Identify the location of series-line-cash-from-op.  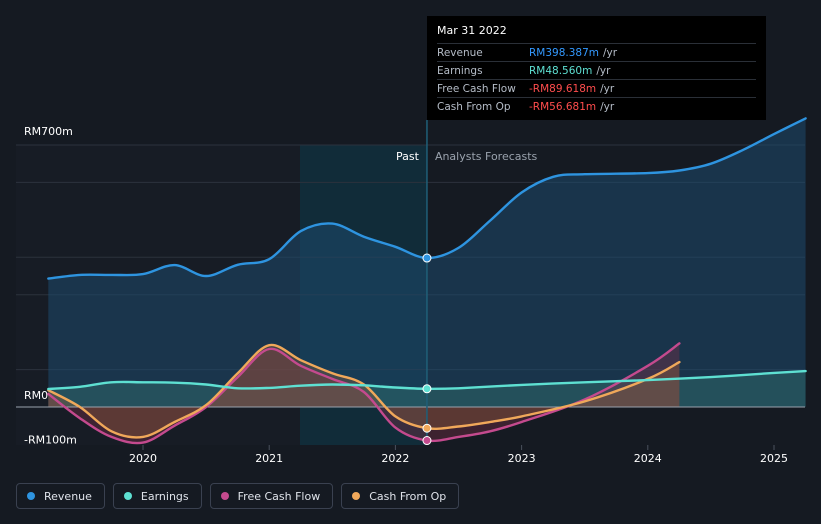
(364, 391).